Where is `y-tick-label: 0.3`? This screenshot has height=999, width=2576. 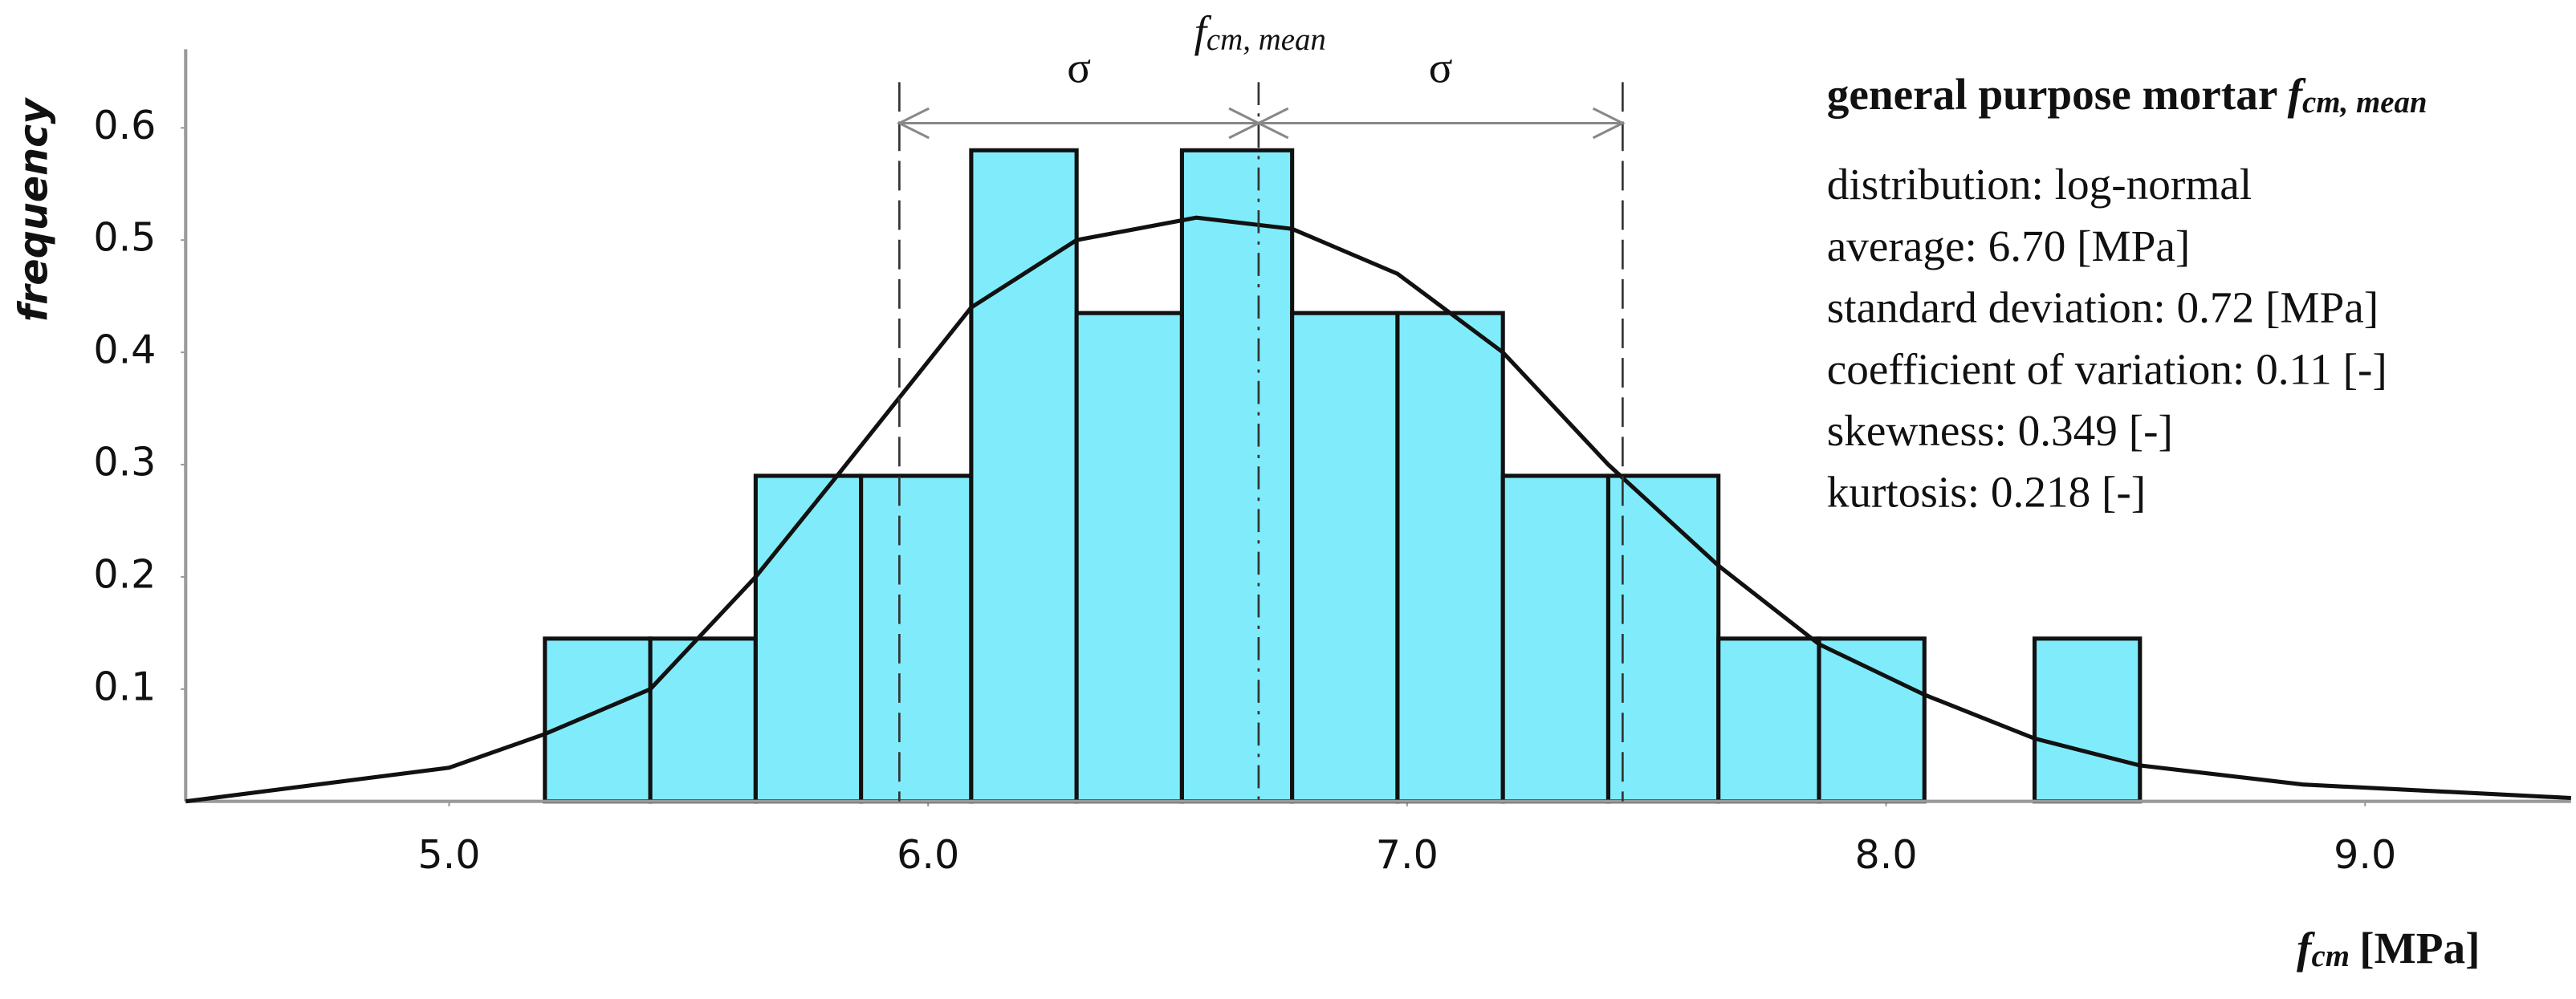
y-tick-label: 0.3 is located at coordinates (124, 462).